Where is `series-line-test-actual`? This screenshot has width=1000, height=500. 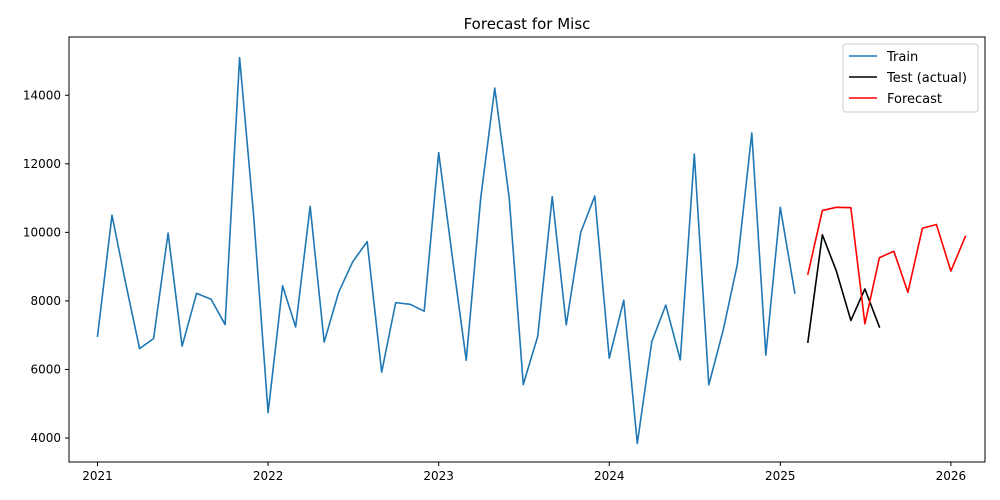 series-line-test-actual is located at coordinates (843, 288).